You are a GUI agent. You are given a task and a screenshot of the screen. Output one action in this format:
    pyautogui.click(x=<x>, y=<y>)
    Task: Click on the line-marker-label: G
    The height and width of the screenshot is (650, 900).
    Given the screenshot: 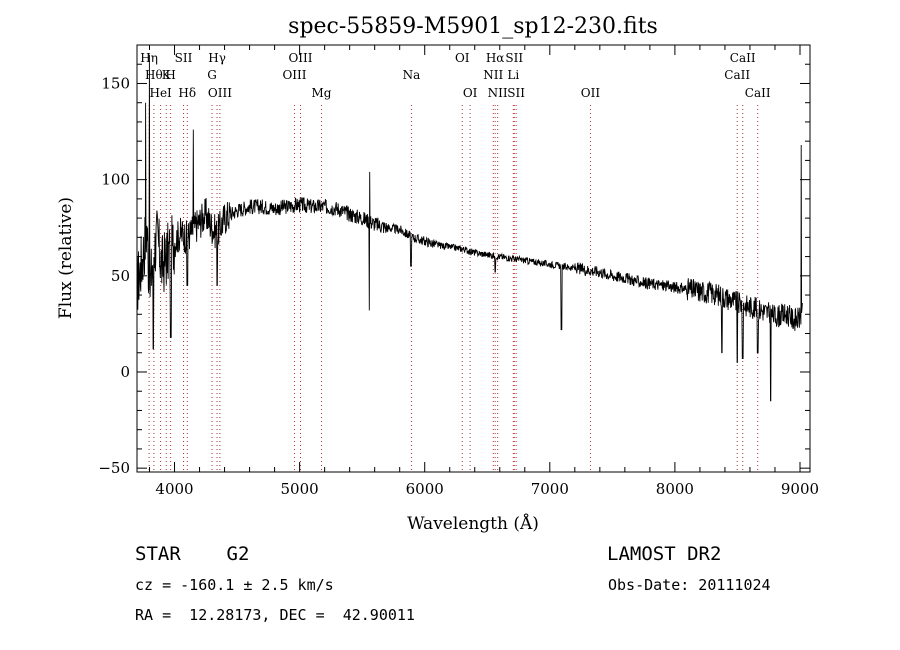 What is the action you would take?
    pyautogui.click(x=212, y=75)
    